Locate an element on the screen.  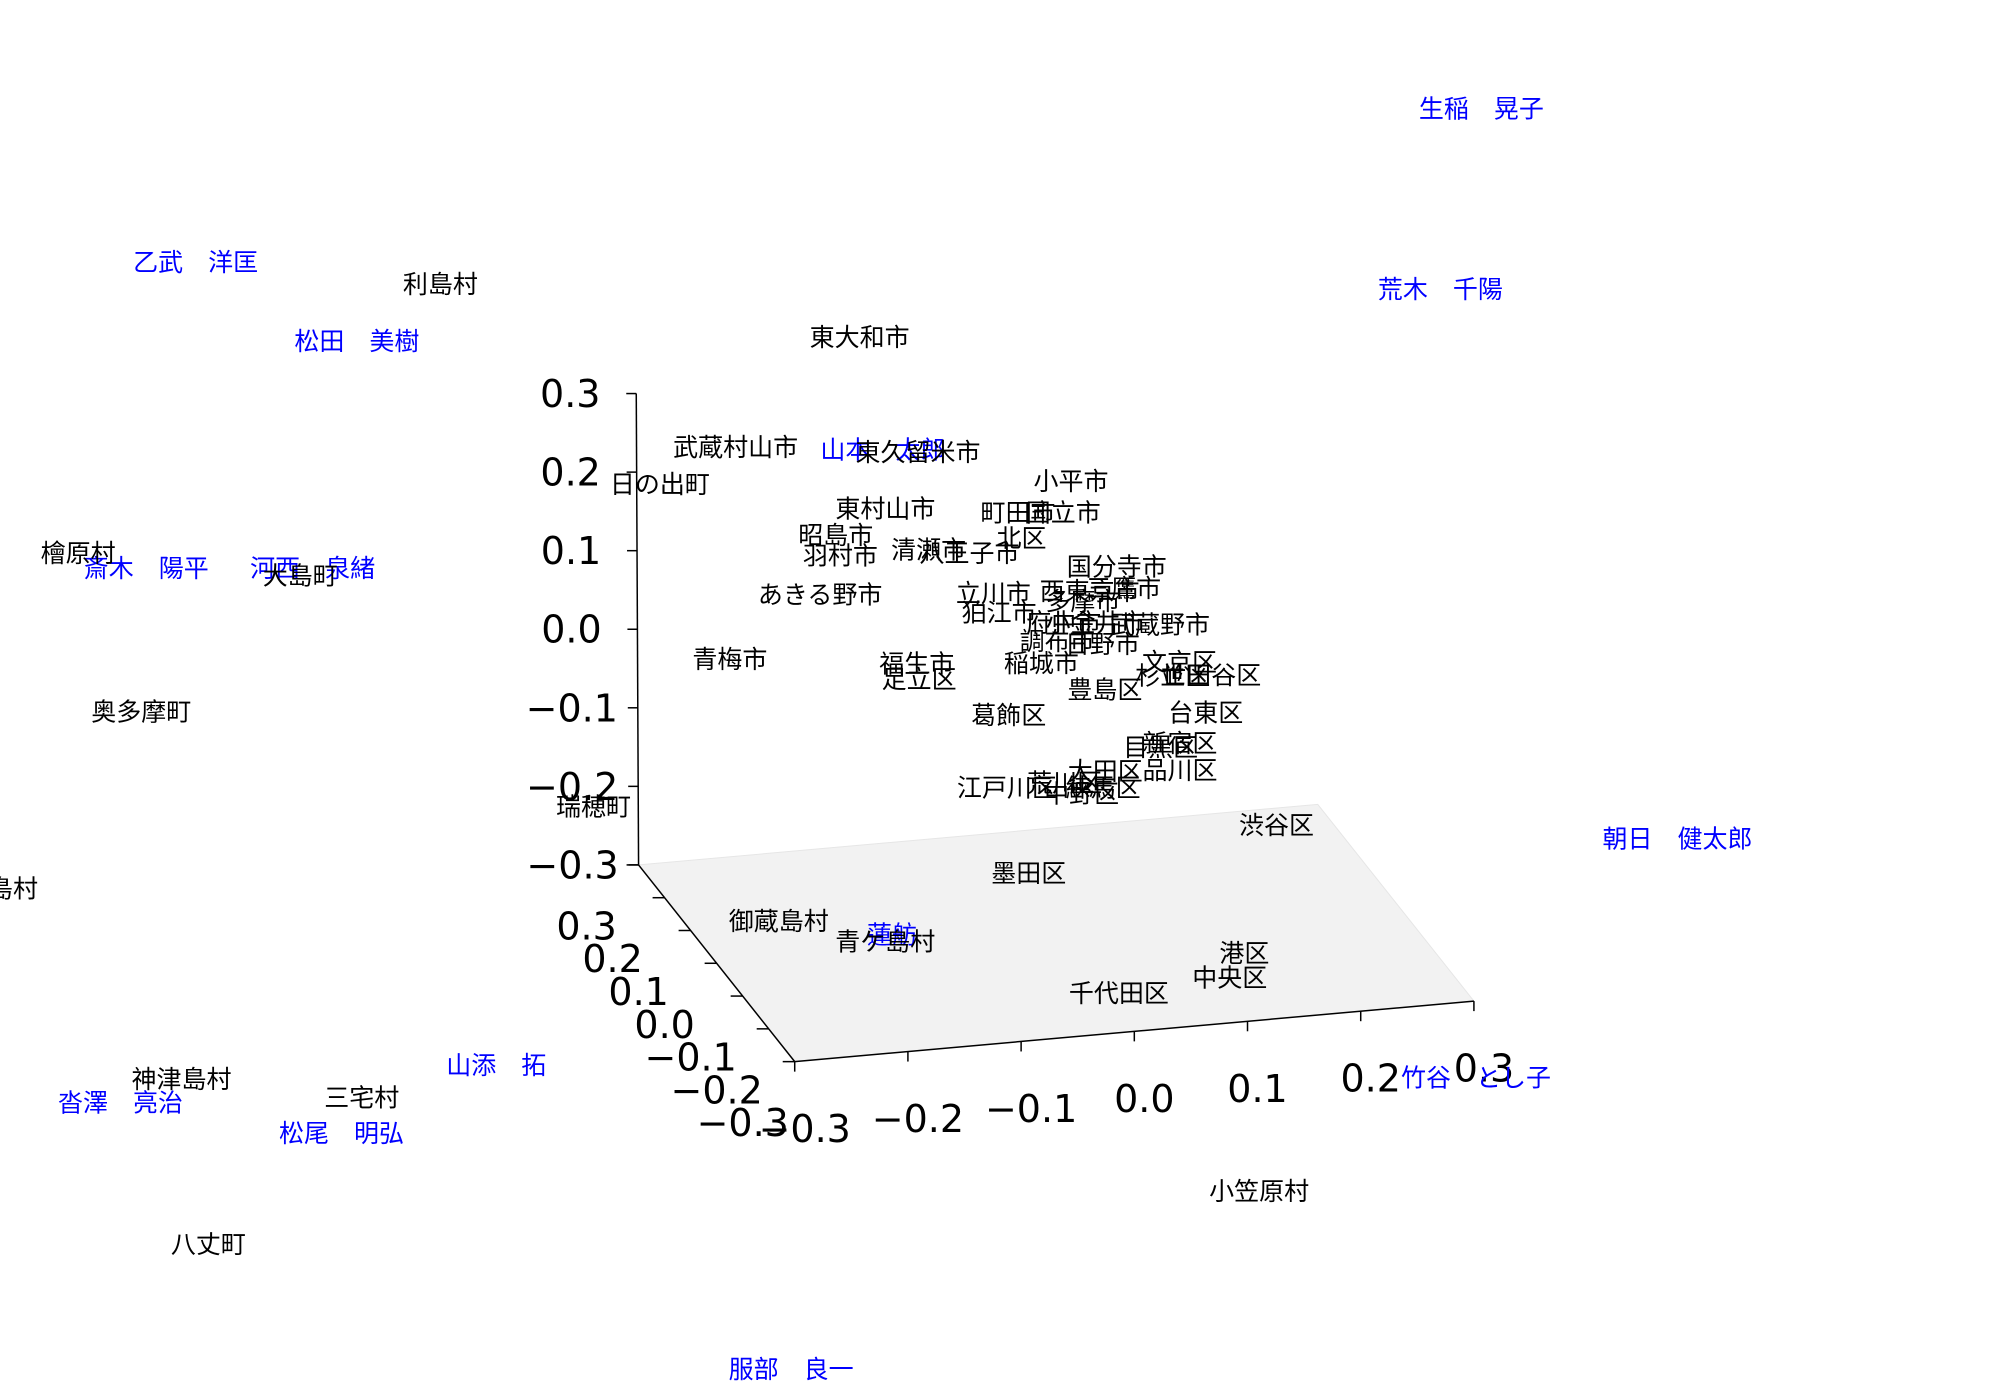
x-tick-label: −0.2 is located at coordinates (918, 1119).